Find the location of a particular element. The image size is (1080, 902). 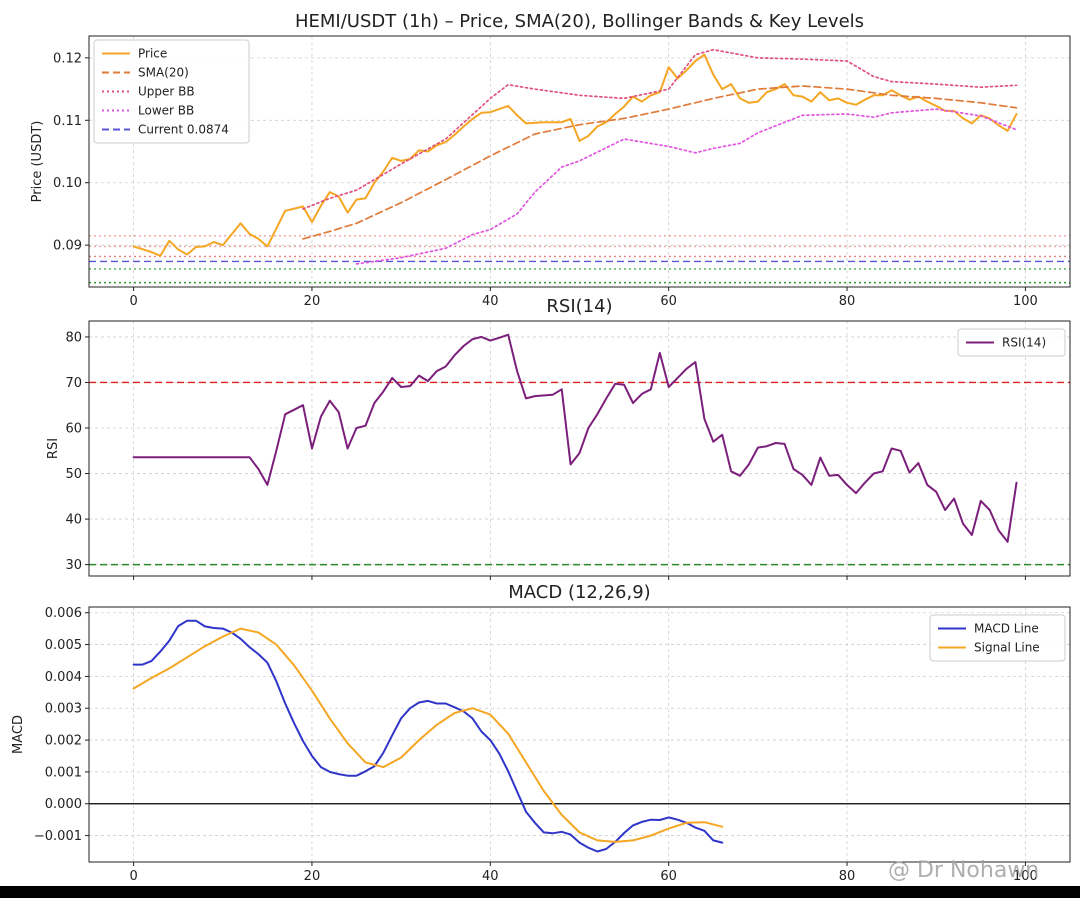

legend-label: MACD Line is located at coordinates (1006, 629).